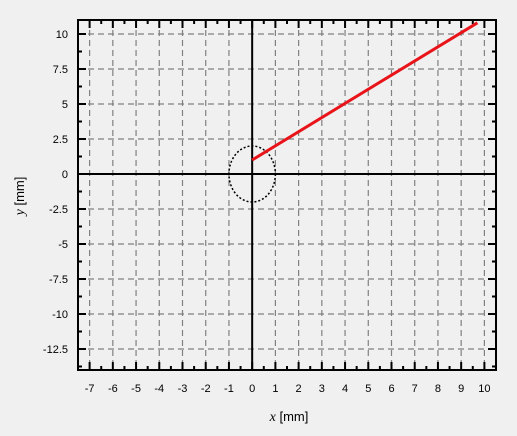 The image size is (517, 436). I want to click on x-tick-label: -2, so click(206, 389).